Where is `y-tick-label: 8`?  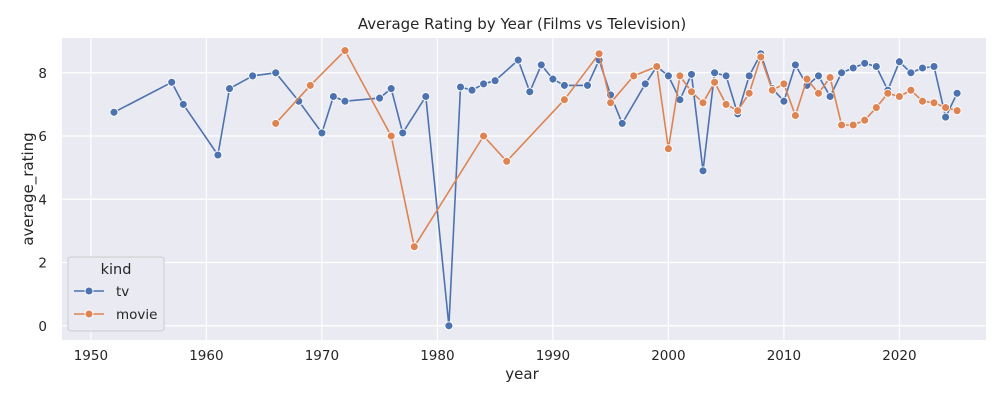
y-tick-label: 8 is located at coordinates (42, 74).